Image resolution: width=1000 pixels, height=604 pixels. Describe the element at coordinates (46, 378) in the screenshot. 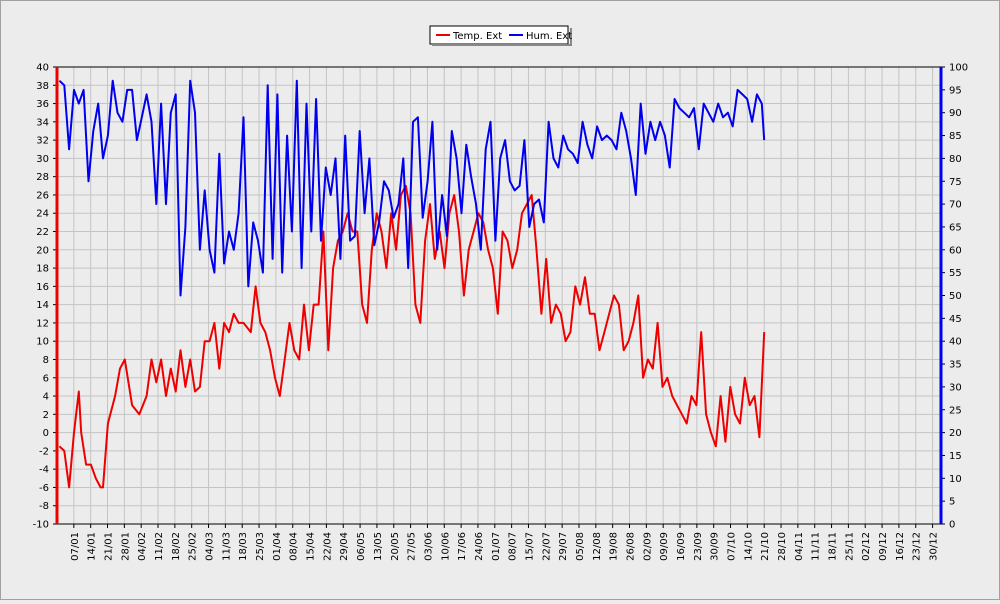

I see `y-left-tick-label: 6` at that location.